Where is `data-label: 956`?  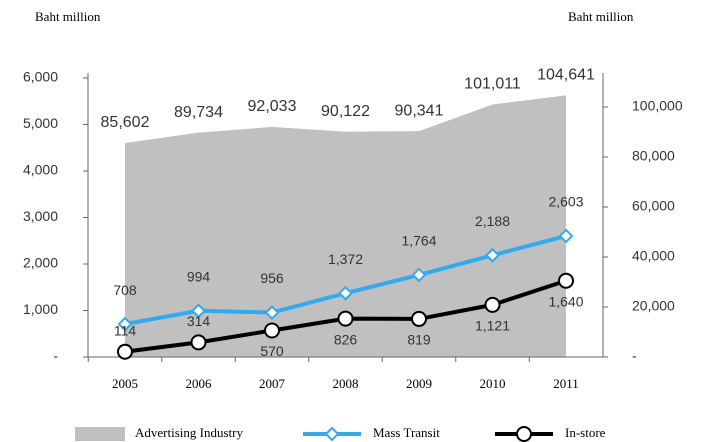
data-label: 956 is located at coordinates (272, 278).